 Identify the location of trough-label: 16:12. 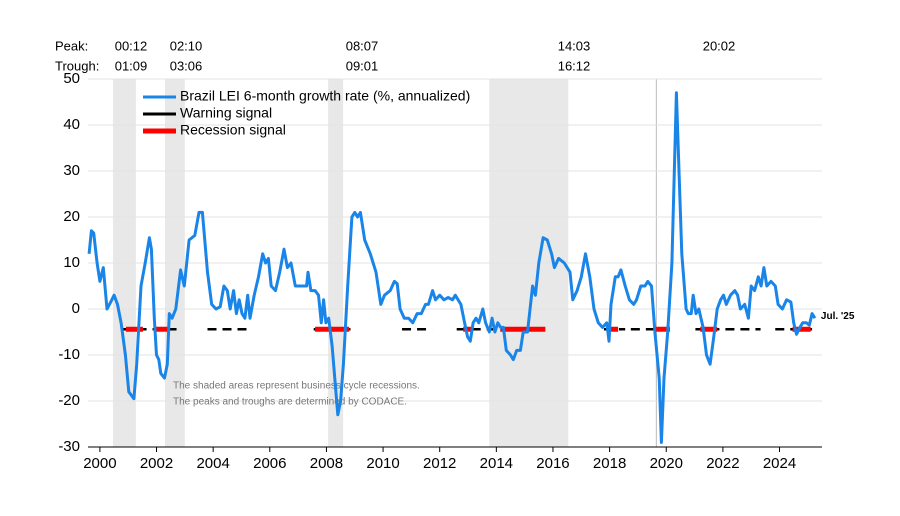
(574, 65).